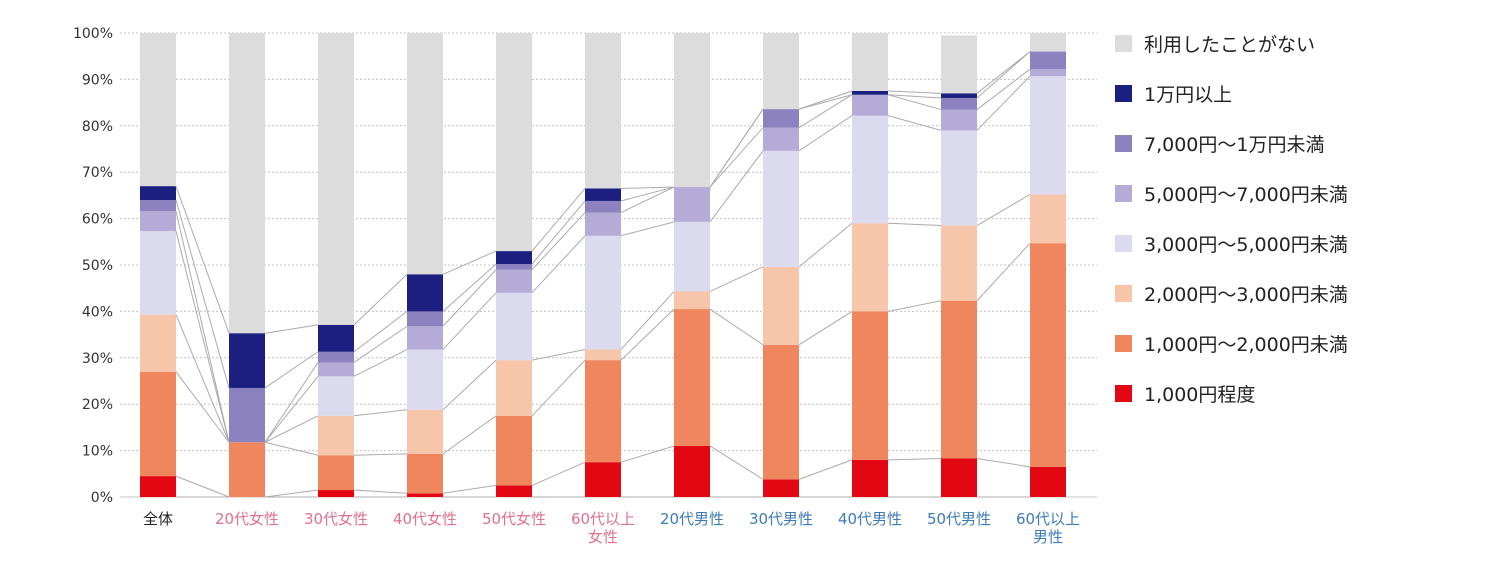 The width and height of the screenshot is (1500, 572). Describe the element at coordinates (959, 519) in the screenshot. I see `x-tick-label: 50代男性` at that location.